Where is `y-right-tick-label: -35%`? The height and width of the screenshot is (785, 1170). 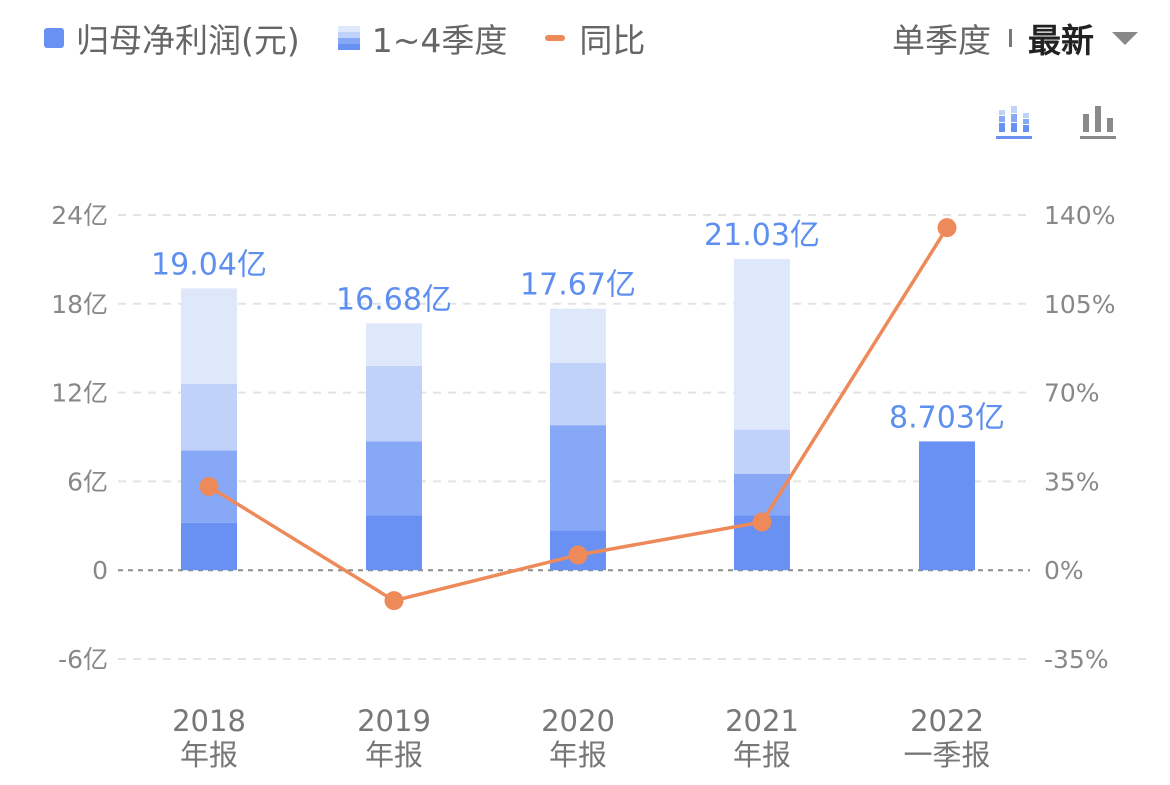
y-right-tick-label: -35% is located at coordinates (1076, 659).